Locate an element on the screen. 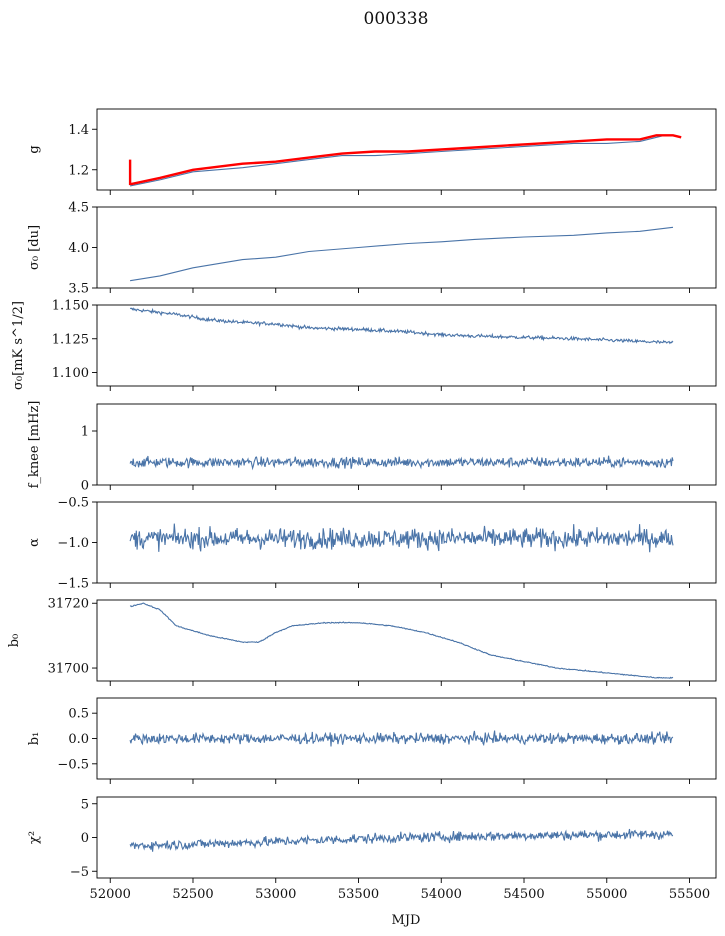  y-tick-label: 31700 is located at coordinates (68, 669).